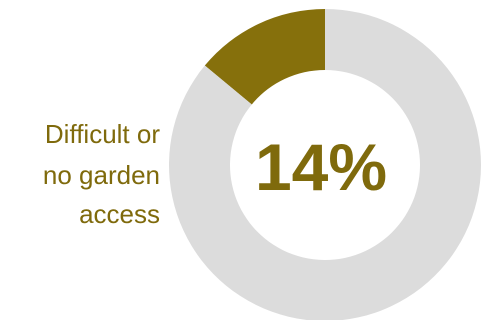 Image resolution: width=490 pixels, height=320 pixels. What do you see at coordinates (264, 57) in the screenshot?
I see `slice-garden-access` at bounding box center [264, 57].